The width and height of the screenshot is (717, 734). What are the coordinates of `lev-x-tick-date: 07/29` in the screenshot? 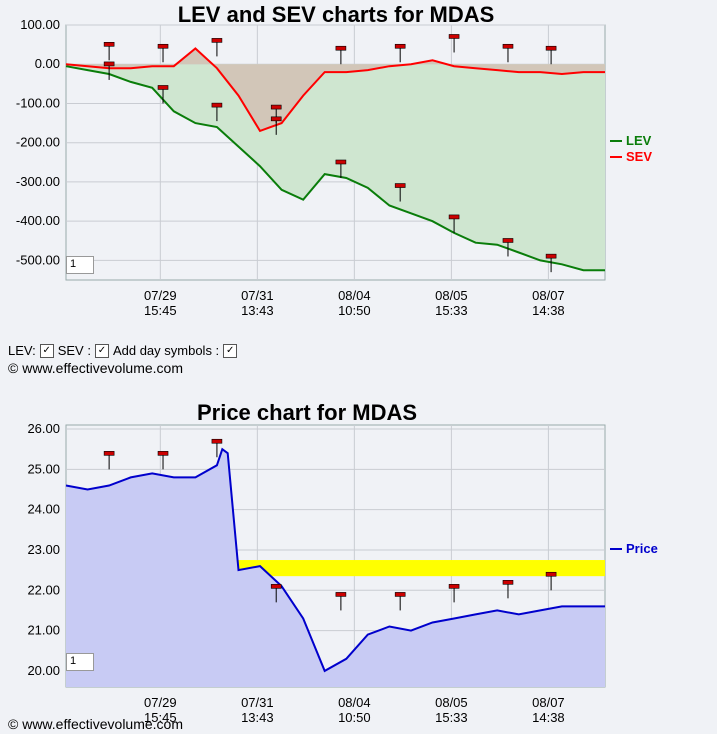 It's located at (160, 295).